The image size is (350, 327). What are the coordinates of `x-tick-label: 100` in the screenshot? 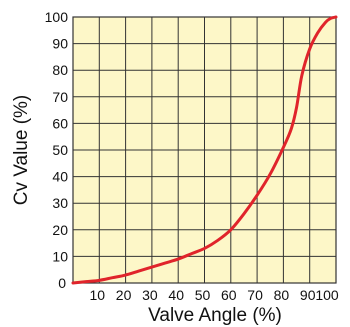 It's located at (327, 295).